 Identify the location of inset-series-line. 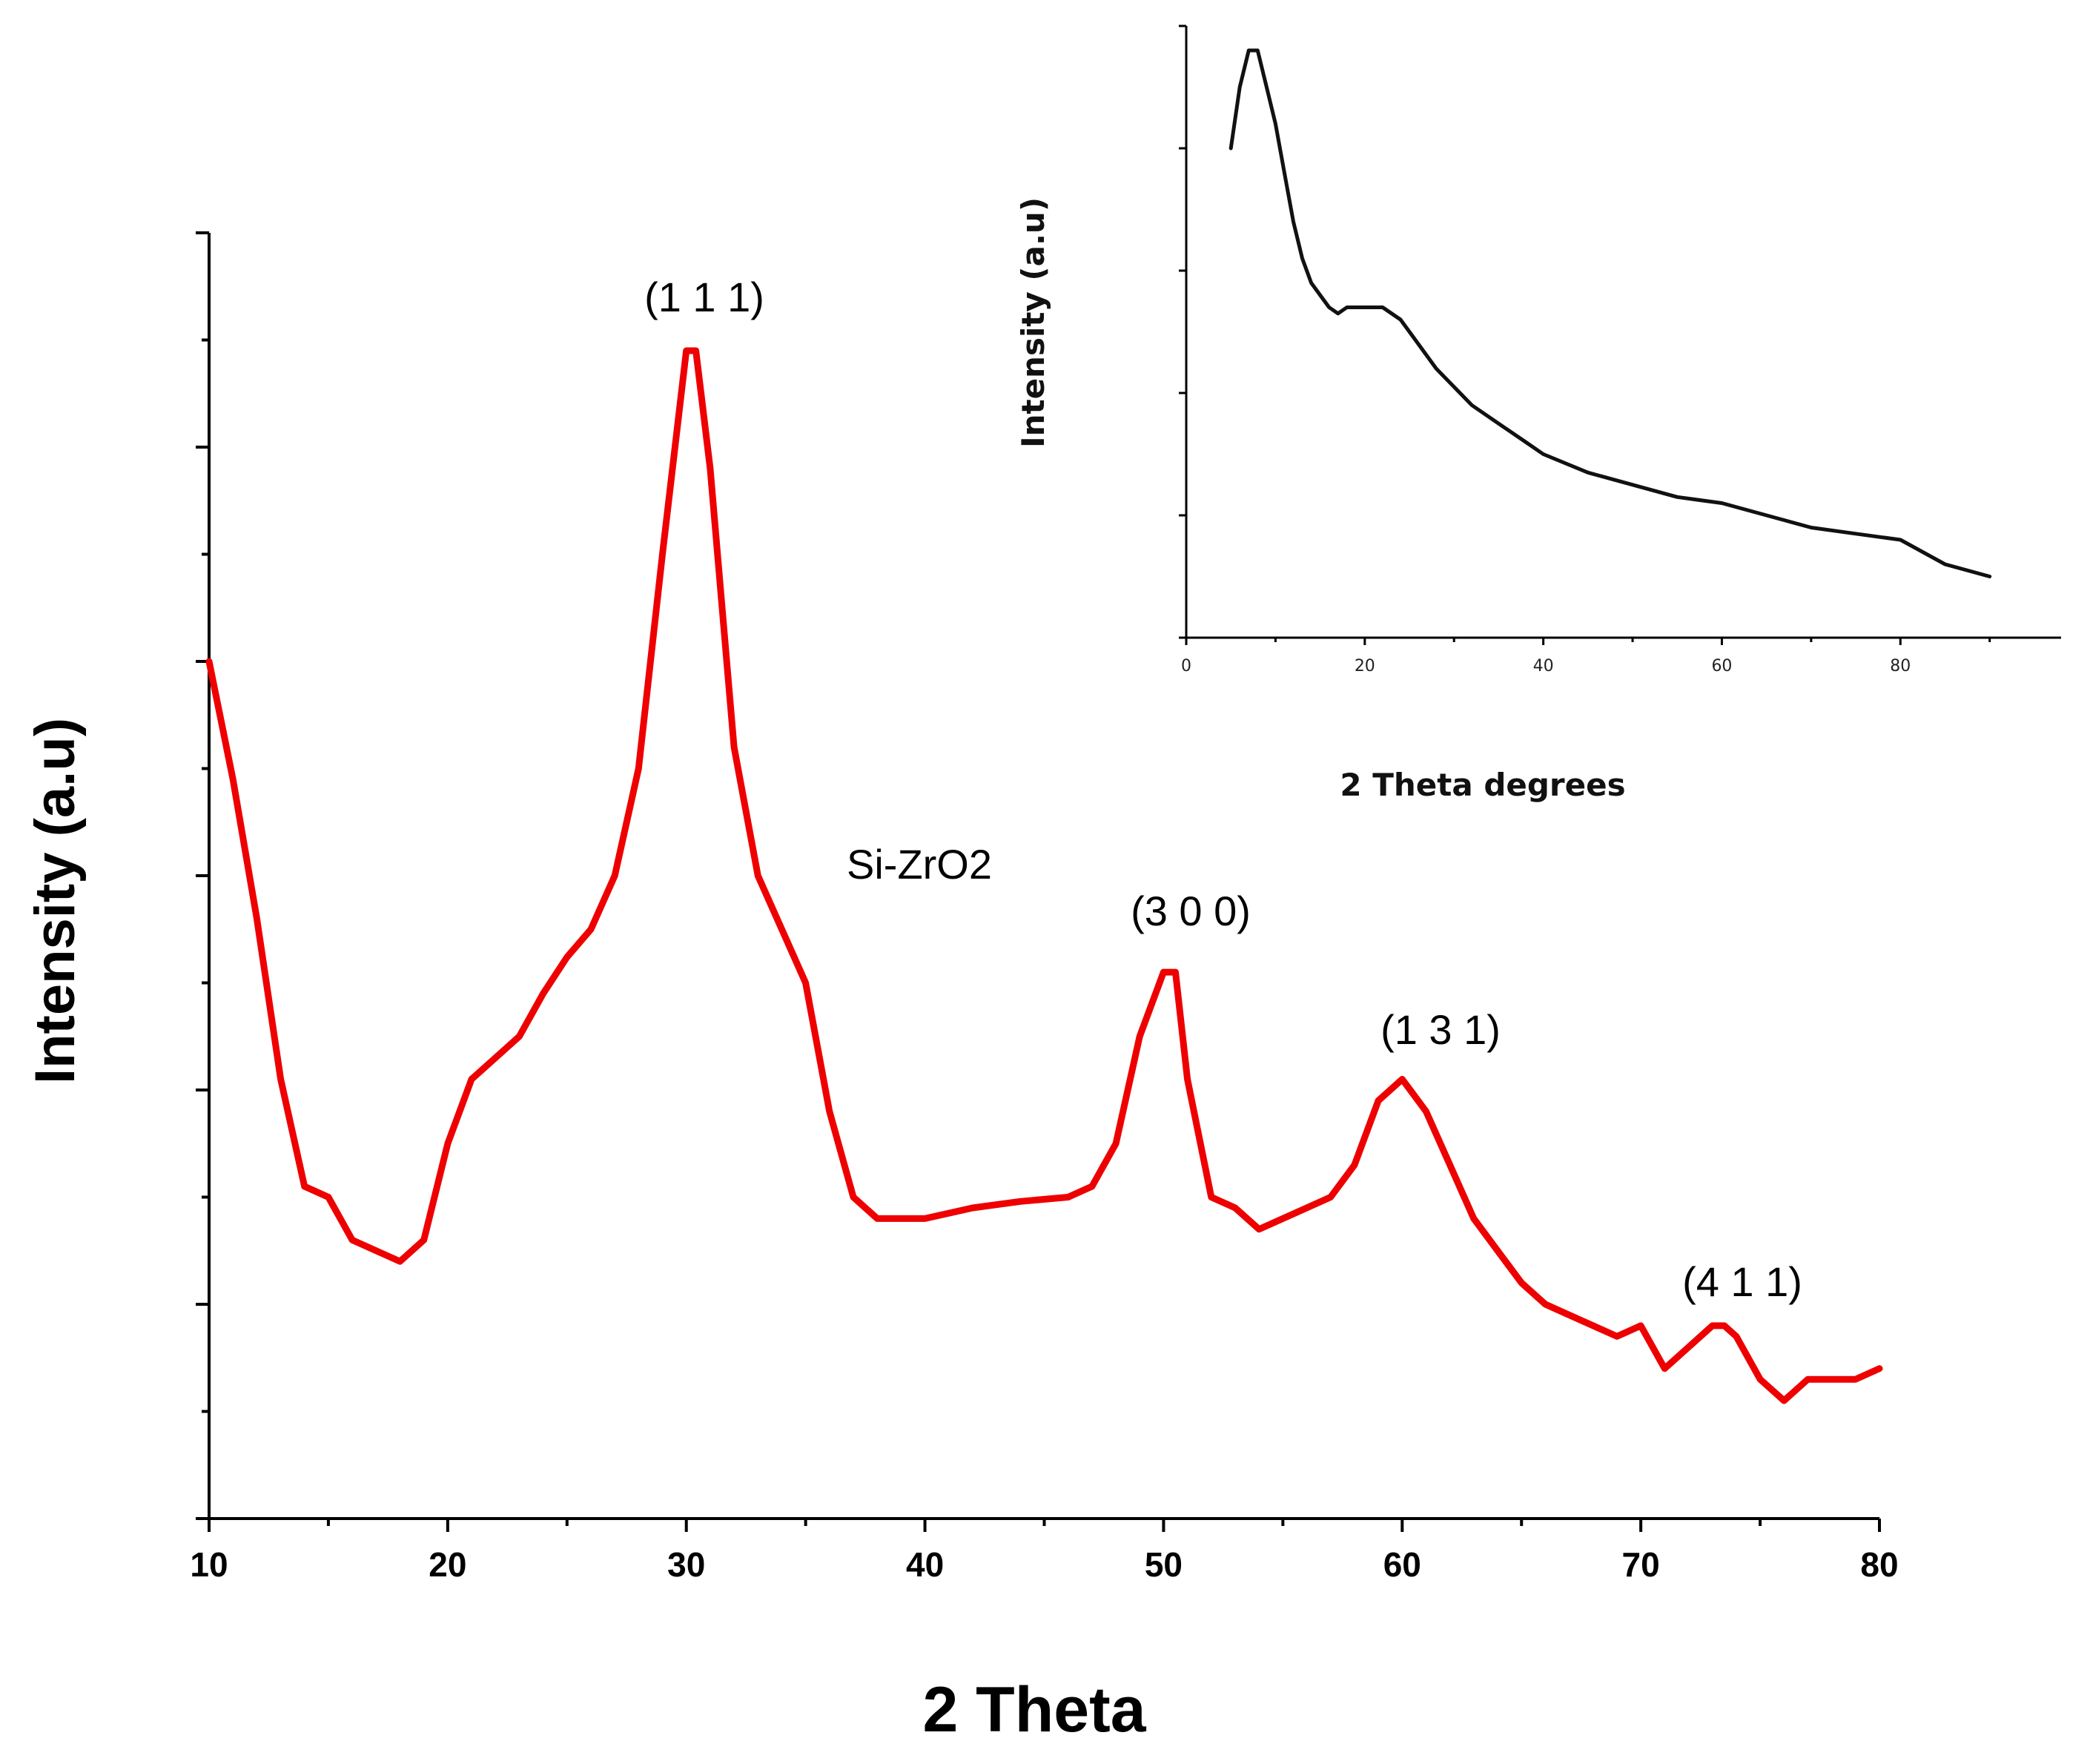
(1610, 313).